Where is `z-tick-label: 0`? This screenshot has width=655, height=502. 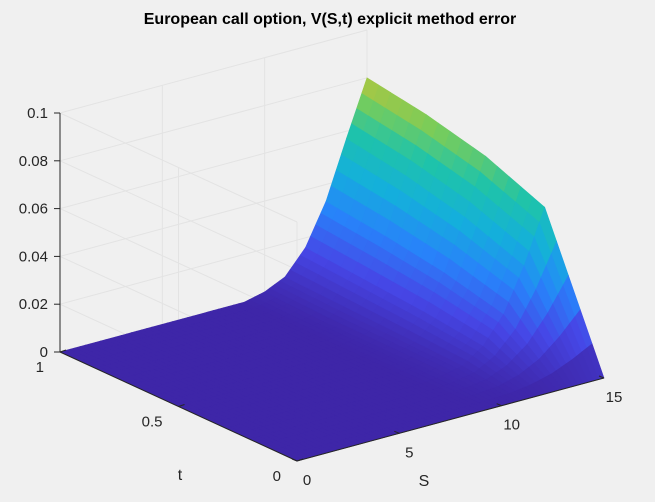
z-tick-label: 0 is located at coordinates (44, 352).